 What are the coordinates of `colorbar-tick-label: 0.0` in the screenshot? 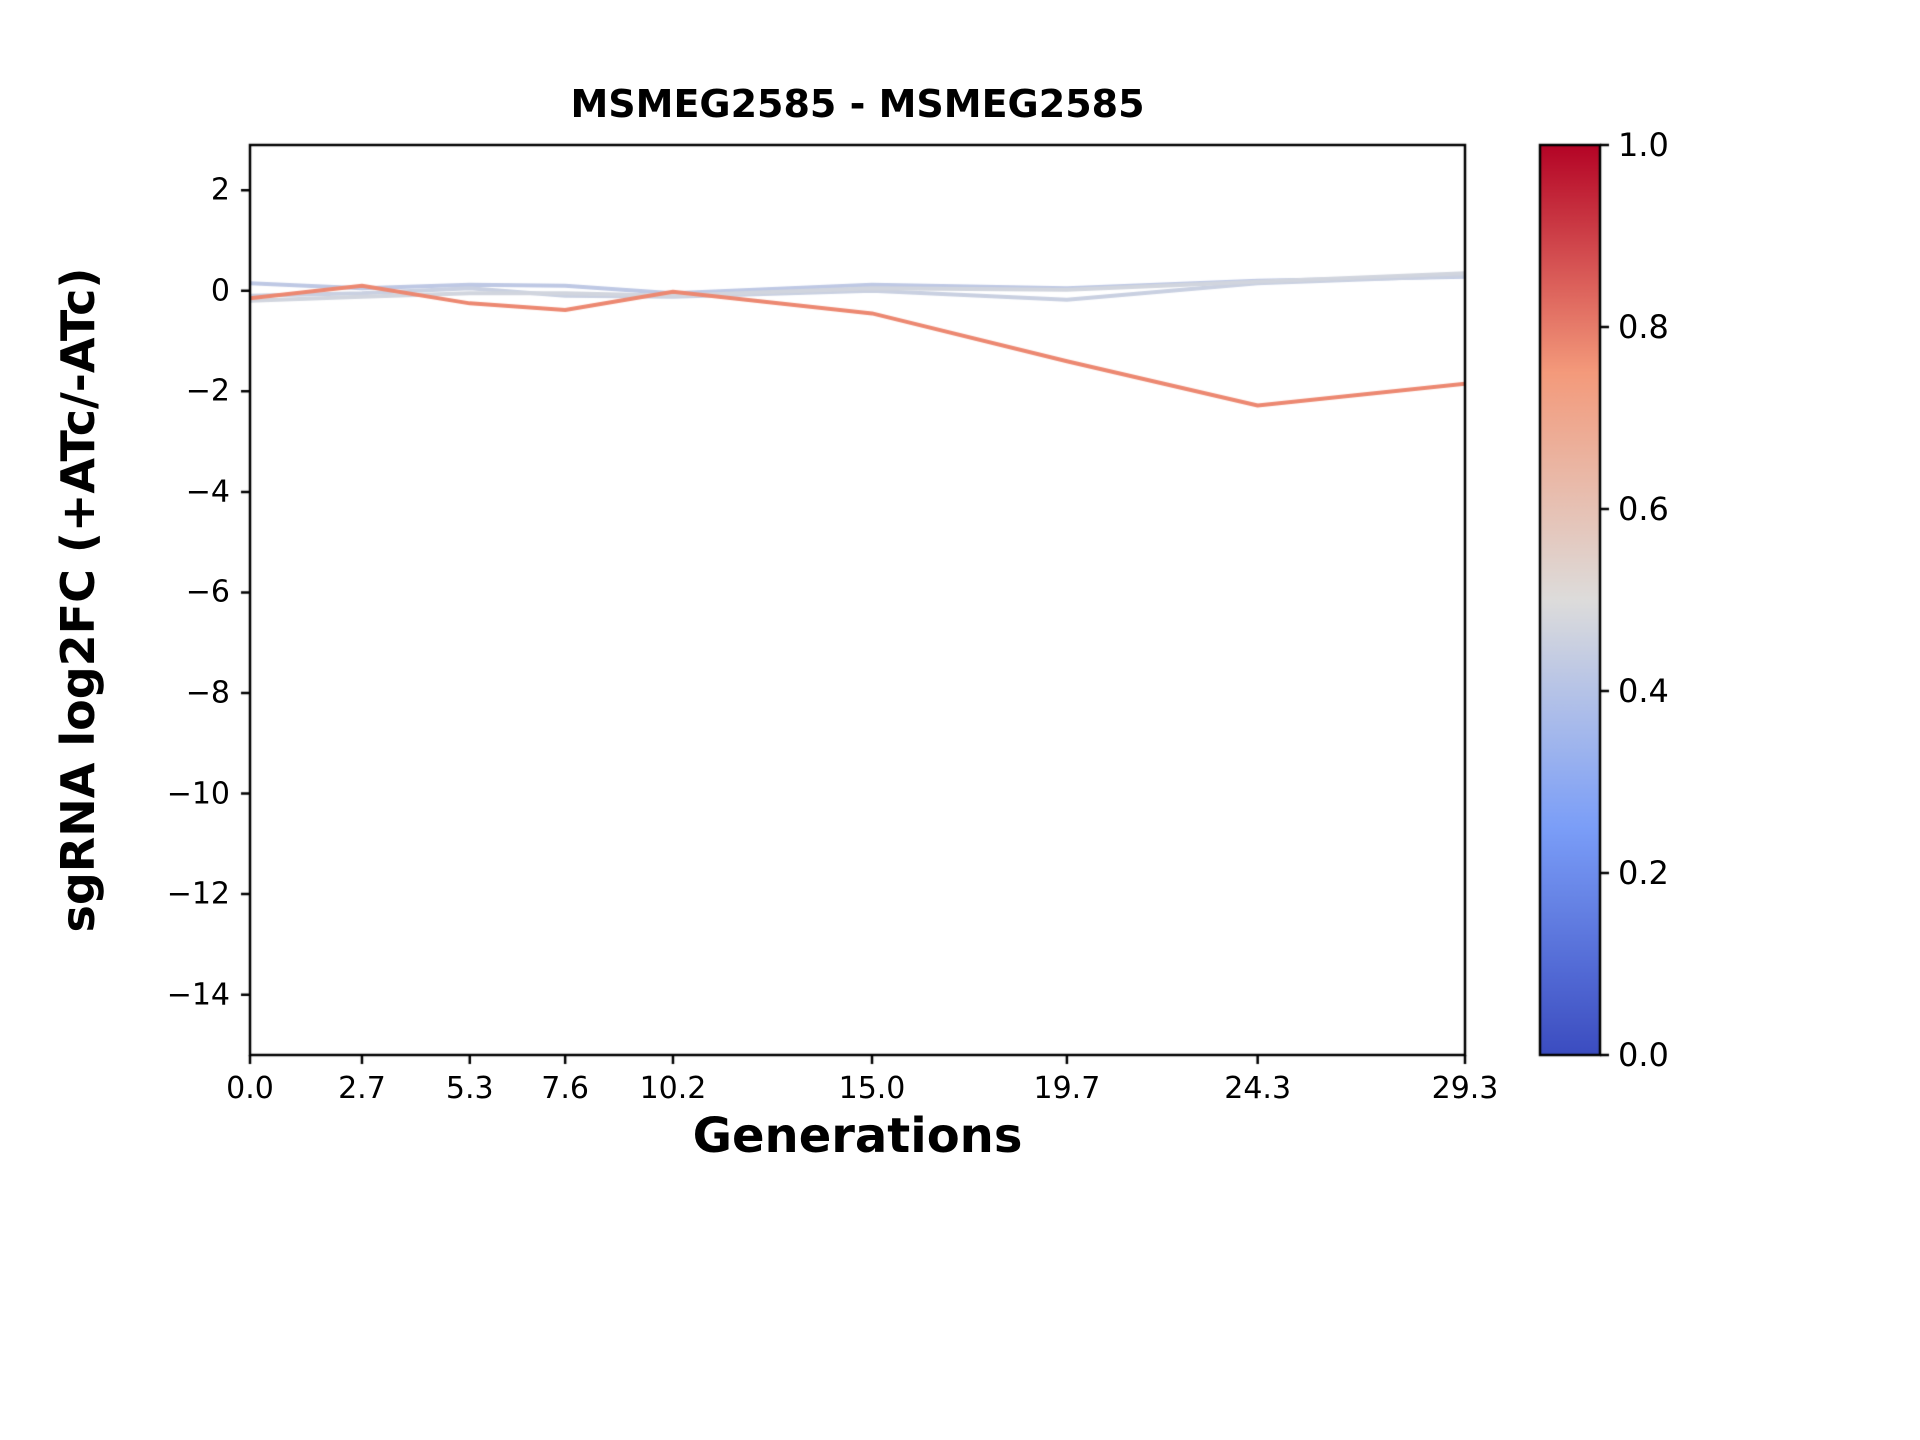 It's located at (1643, 1055).